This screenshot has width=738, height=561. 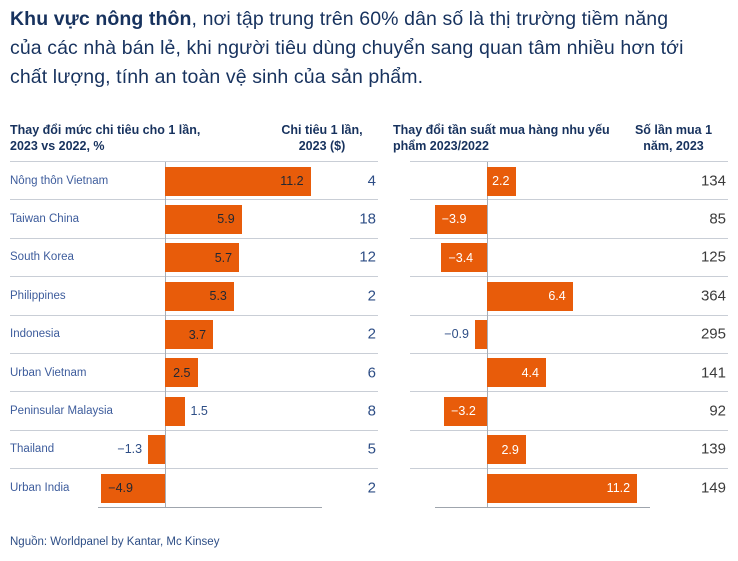 What do you see at coordinates (202, 258) in the screenshot?
I see `bar: 5.7` at bounding box center [202, 258].